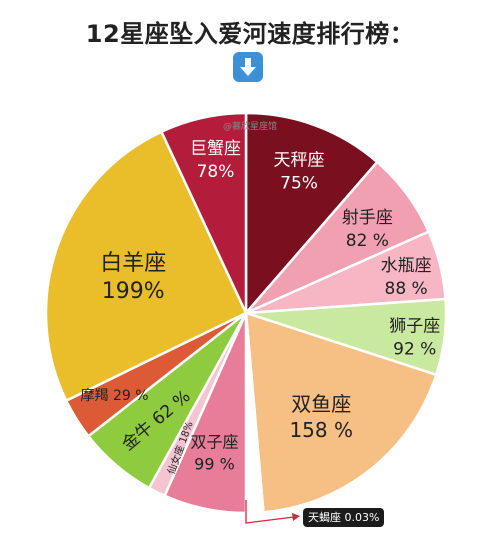  Describe the element at coordinates (406, 277) in the screenshot. I see `slice-label-group: 水瓶座 88 %` at that location.